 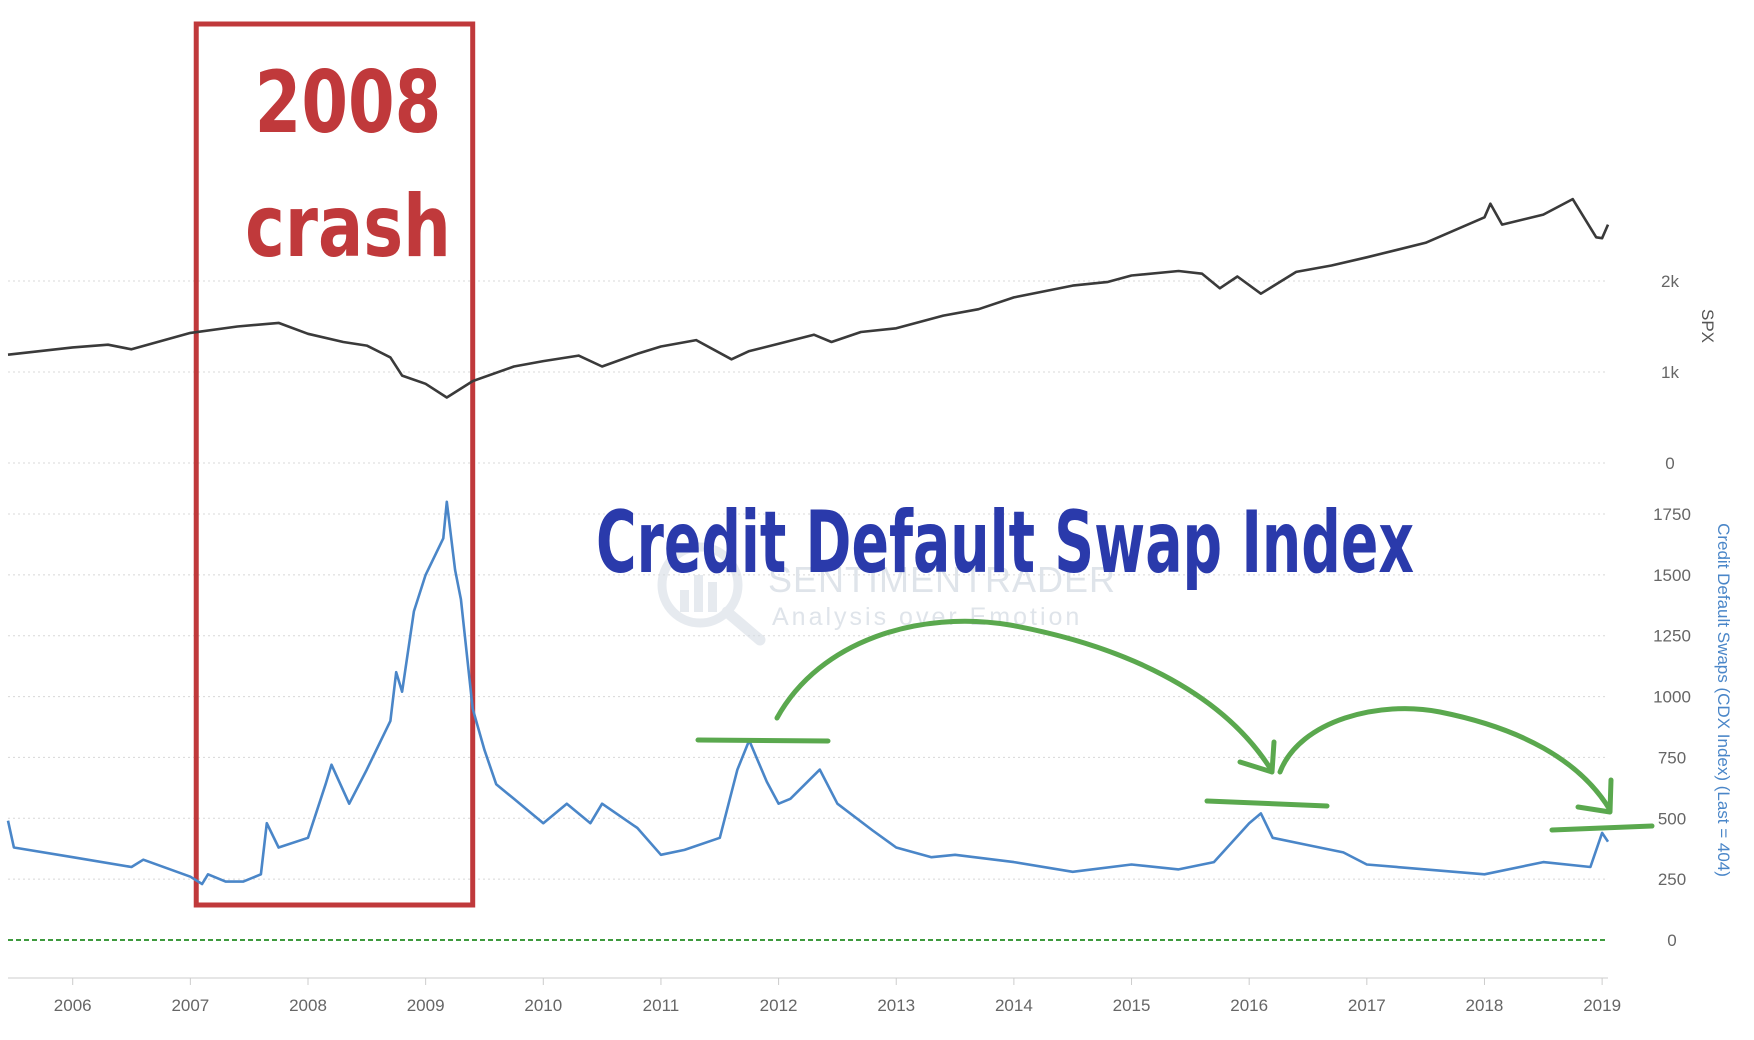 What do you see at coordinates (190, 1005) in the screenshot?
I see `x-tick-label: 2007` at bounding box center [190, 1005].